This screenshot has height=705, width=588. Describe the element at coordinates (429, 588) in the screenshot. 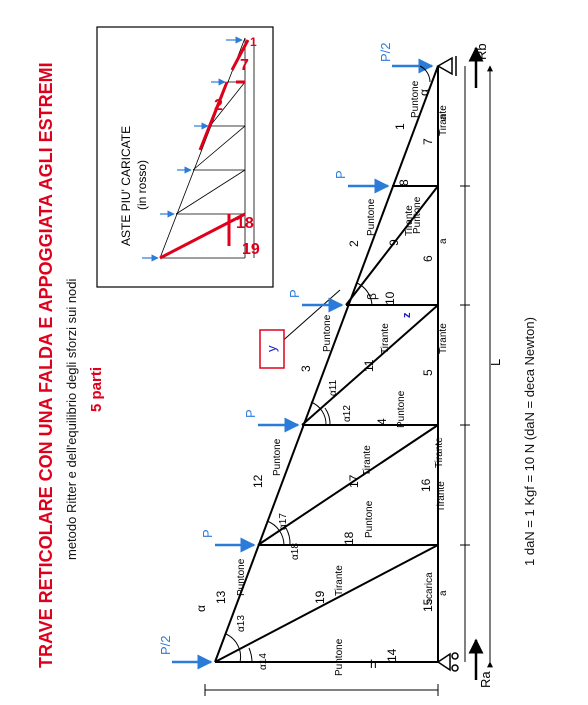

I see `member-type-17: scarica` at that location.